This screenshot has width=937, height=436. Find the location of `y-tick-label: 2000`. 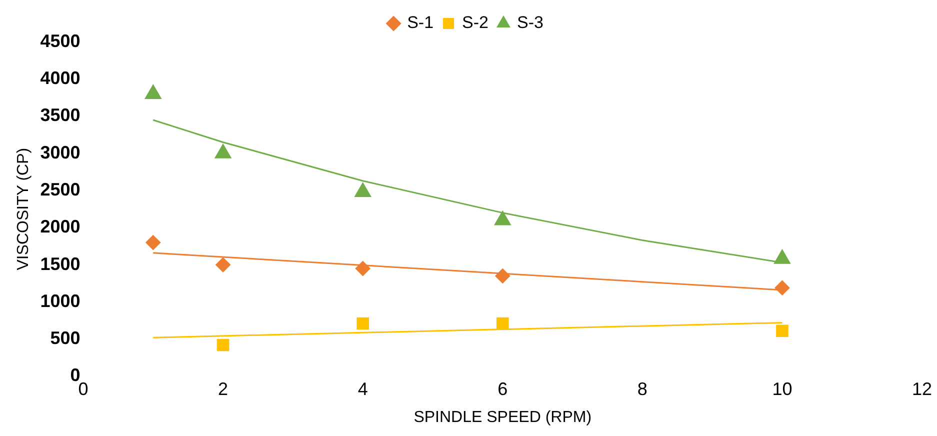

y-tick-label: 2000 is located at coordinates (60, 226).